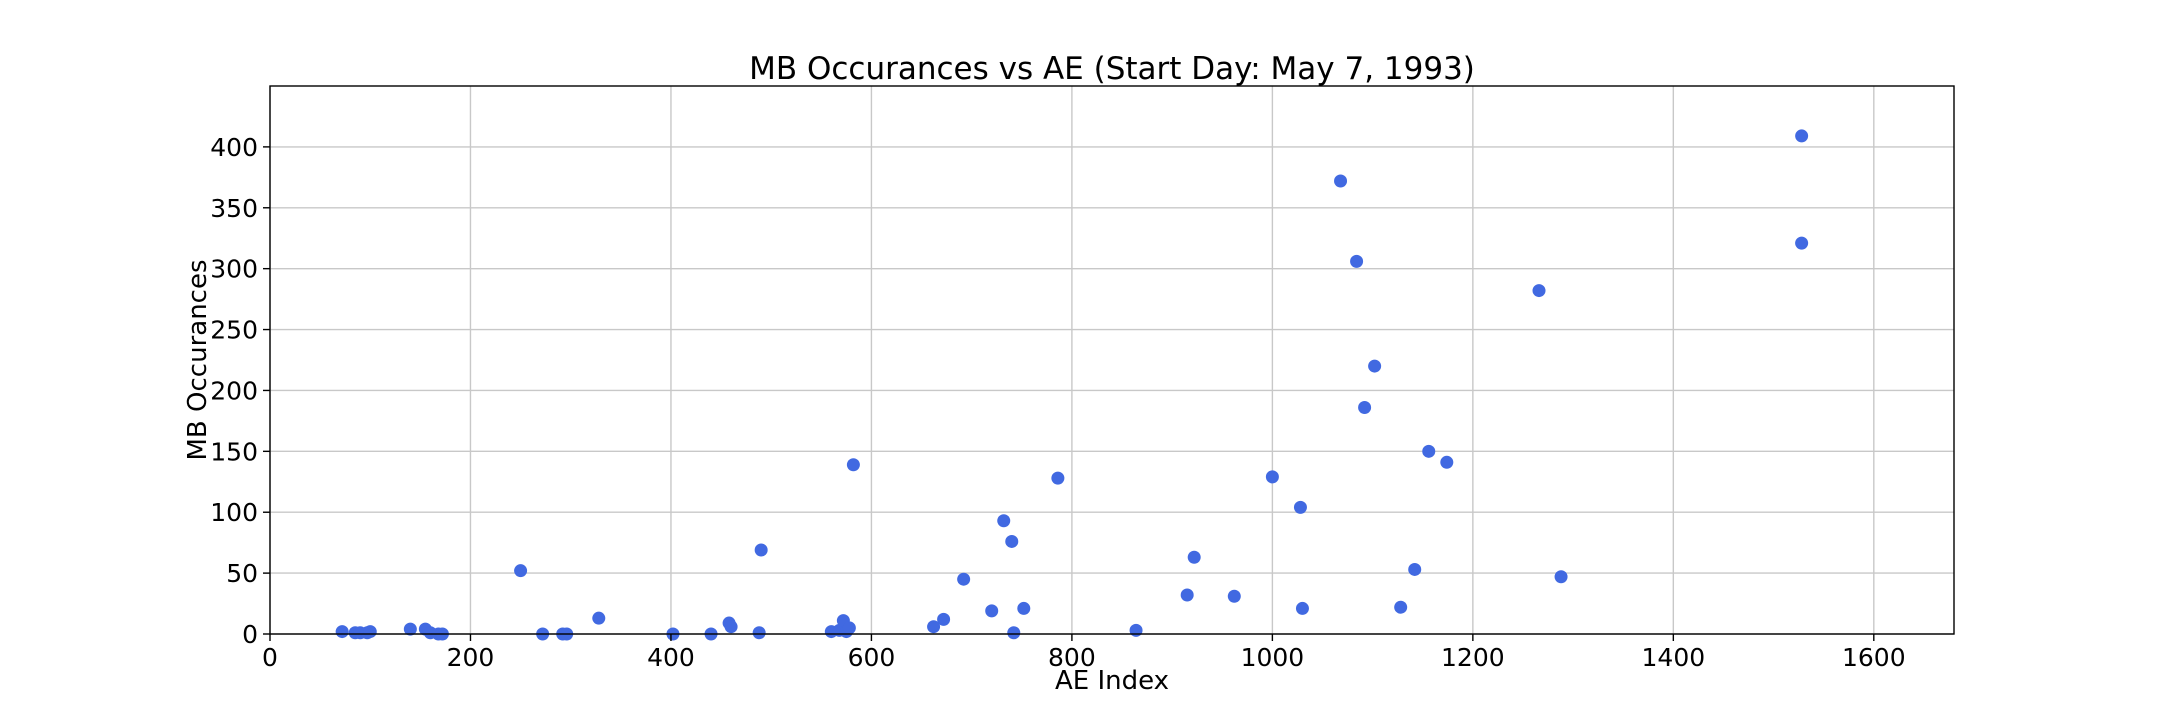  What do you see at coordinates (872, 657) in the screenshot?
I see `x-tick-label: 600` at bounding box center [872, 657].